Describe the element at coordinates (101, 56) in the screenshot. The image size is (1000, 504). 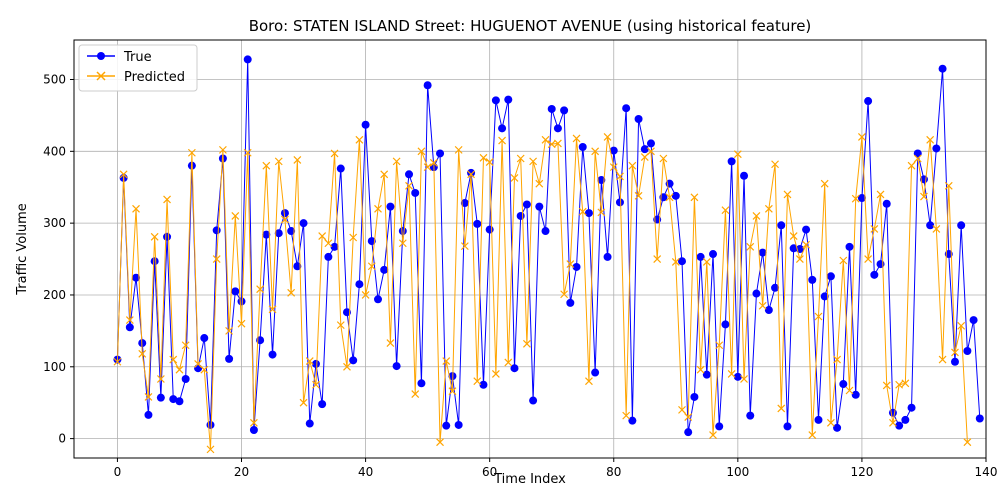
I see `legend-marker-true` at that location.